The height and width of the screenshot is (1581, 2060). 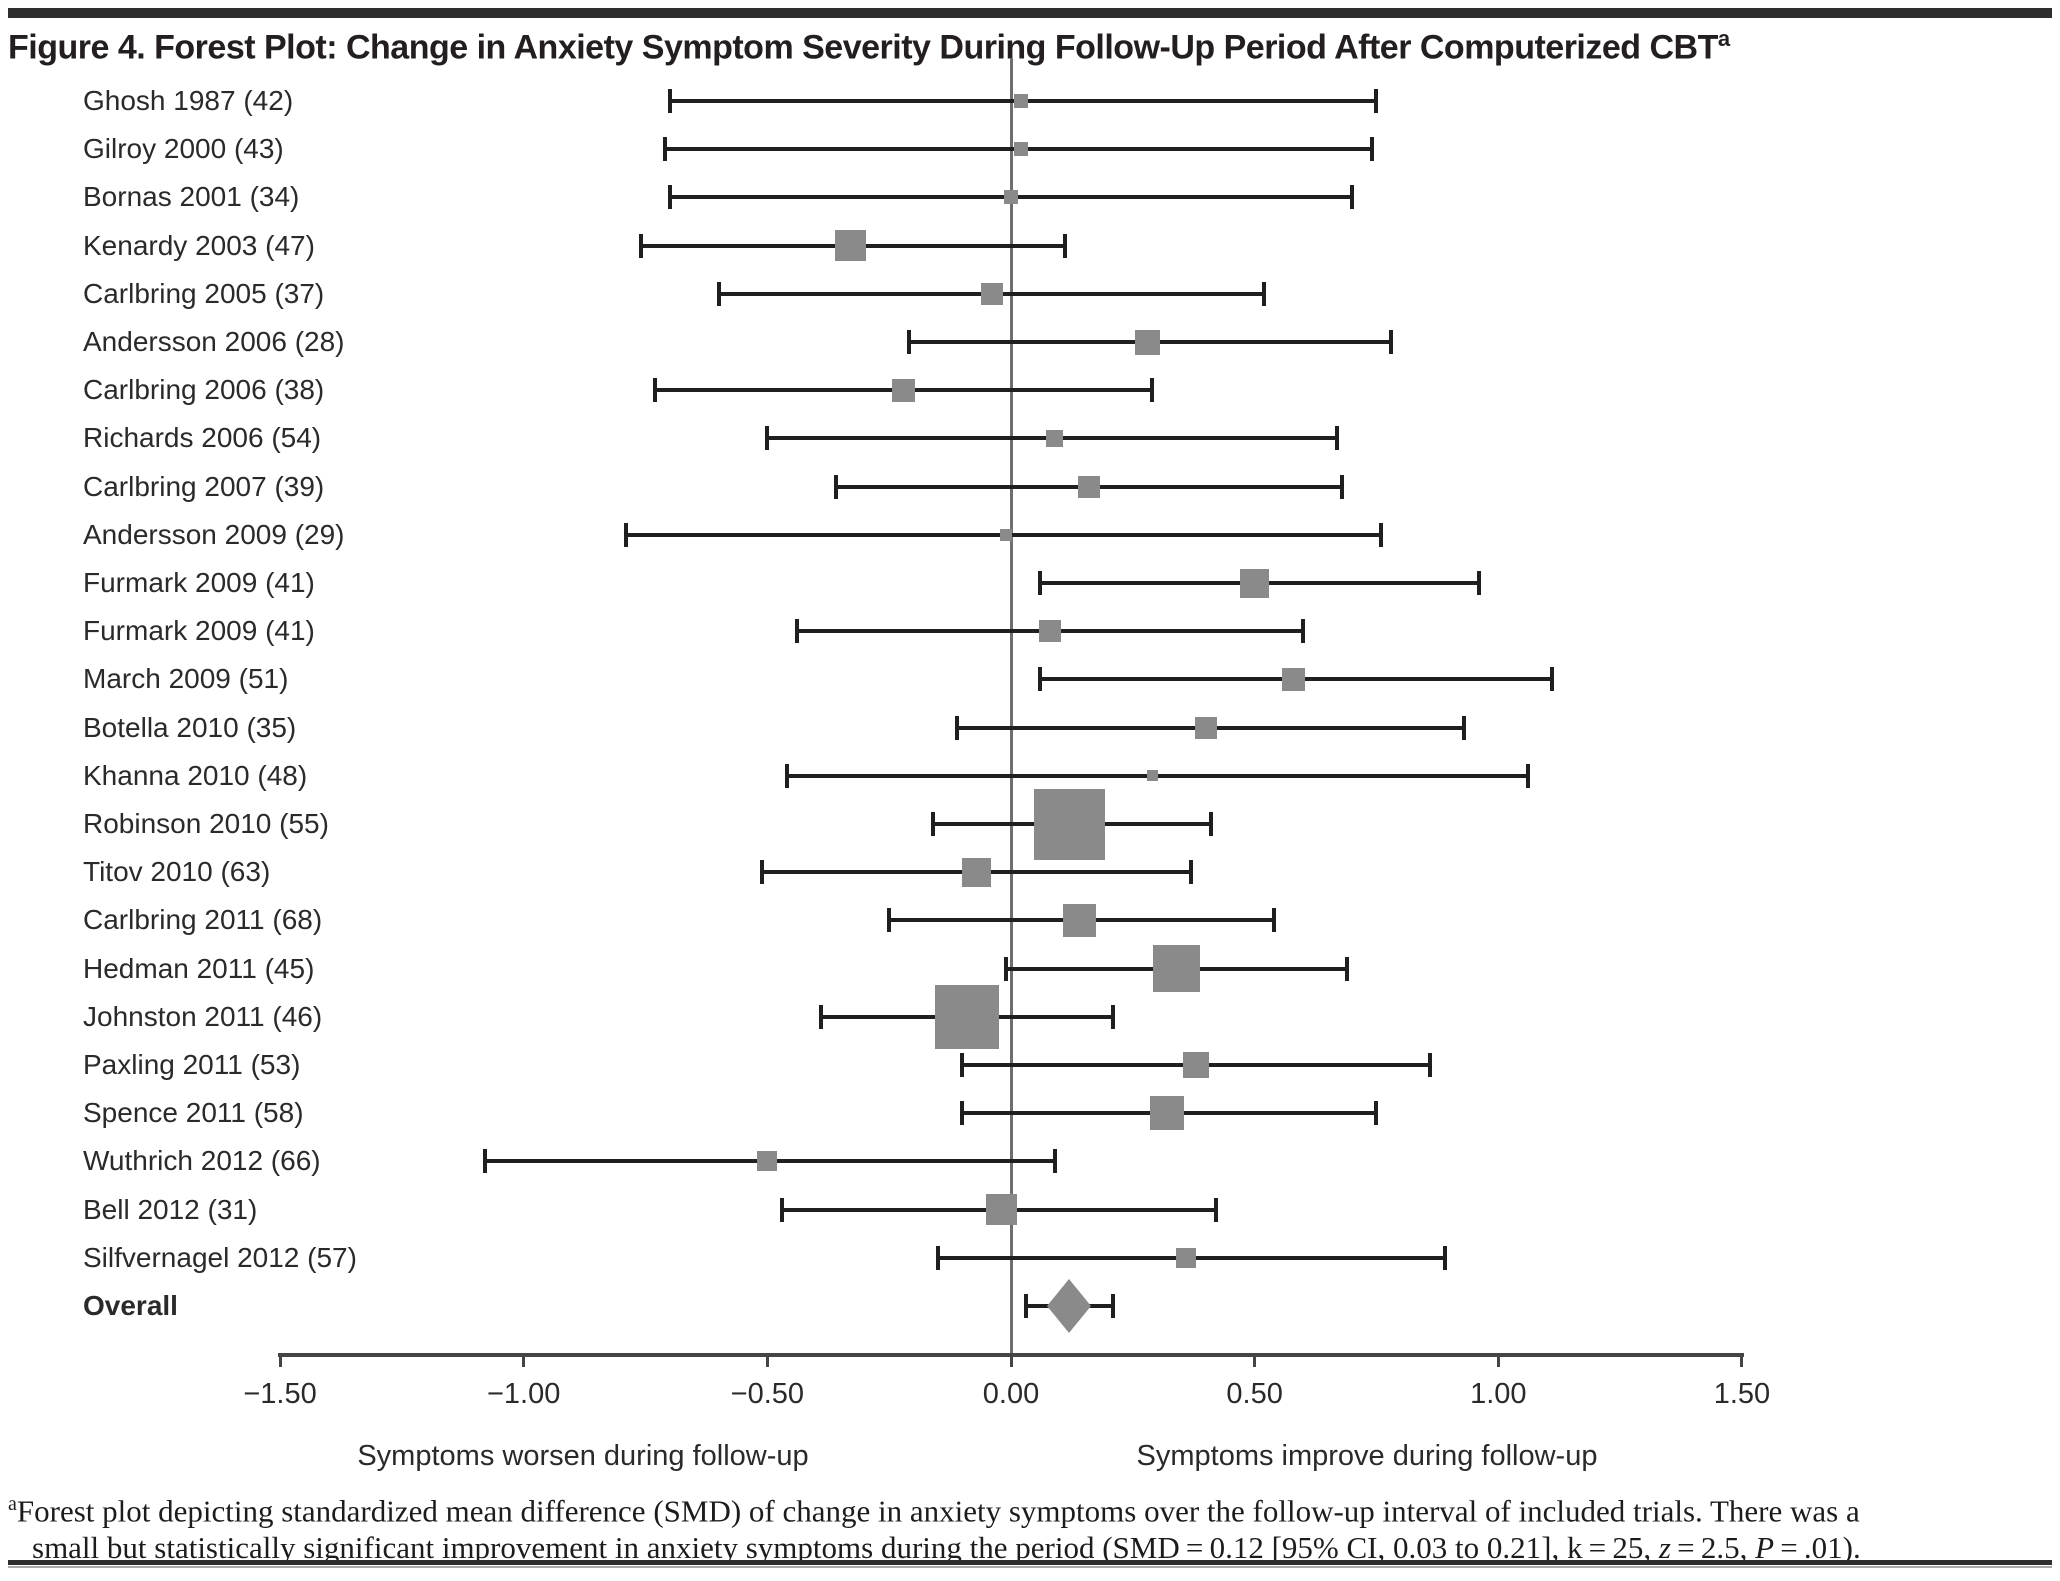 What do you see at coordinates (170, 1209) in the screenshot?
I see `study-label: Bell 2012 (31)` at bounding box center [170, 1209].